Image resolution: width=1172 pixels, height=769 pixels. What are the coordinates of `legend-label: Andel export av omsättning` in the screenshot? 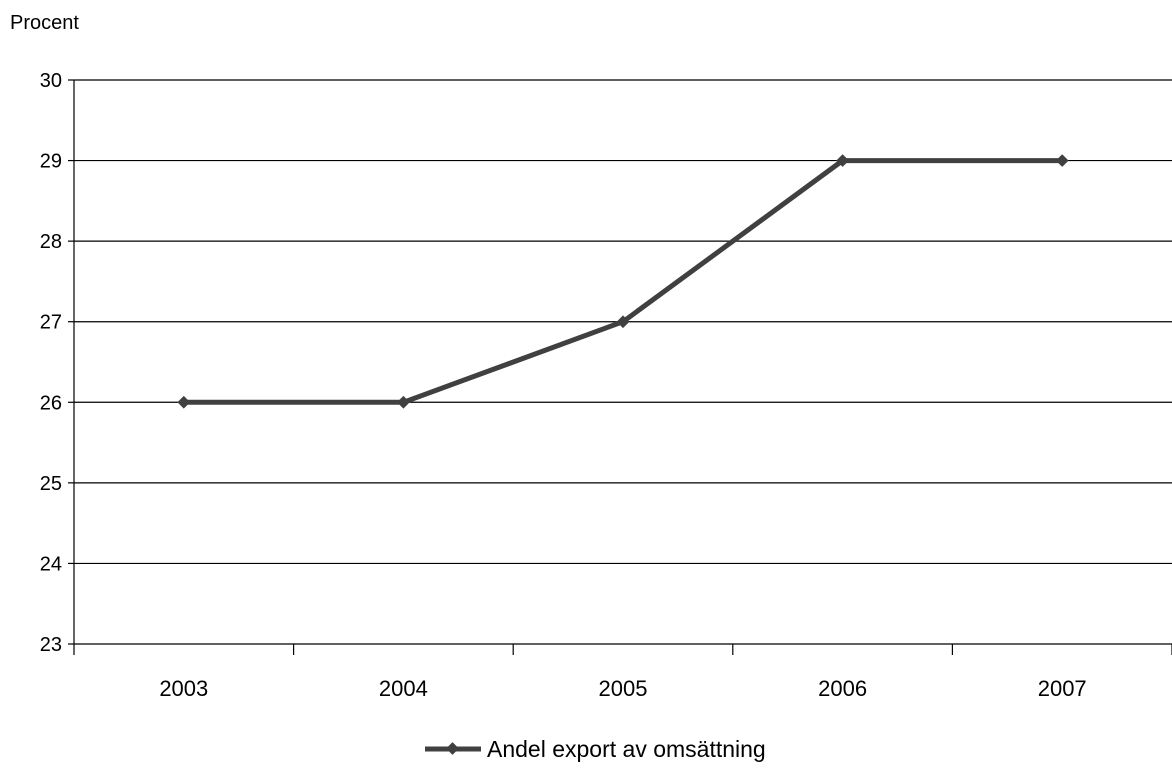 It's located at (626, 749).